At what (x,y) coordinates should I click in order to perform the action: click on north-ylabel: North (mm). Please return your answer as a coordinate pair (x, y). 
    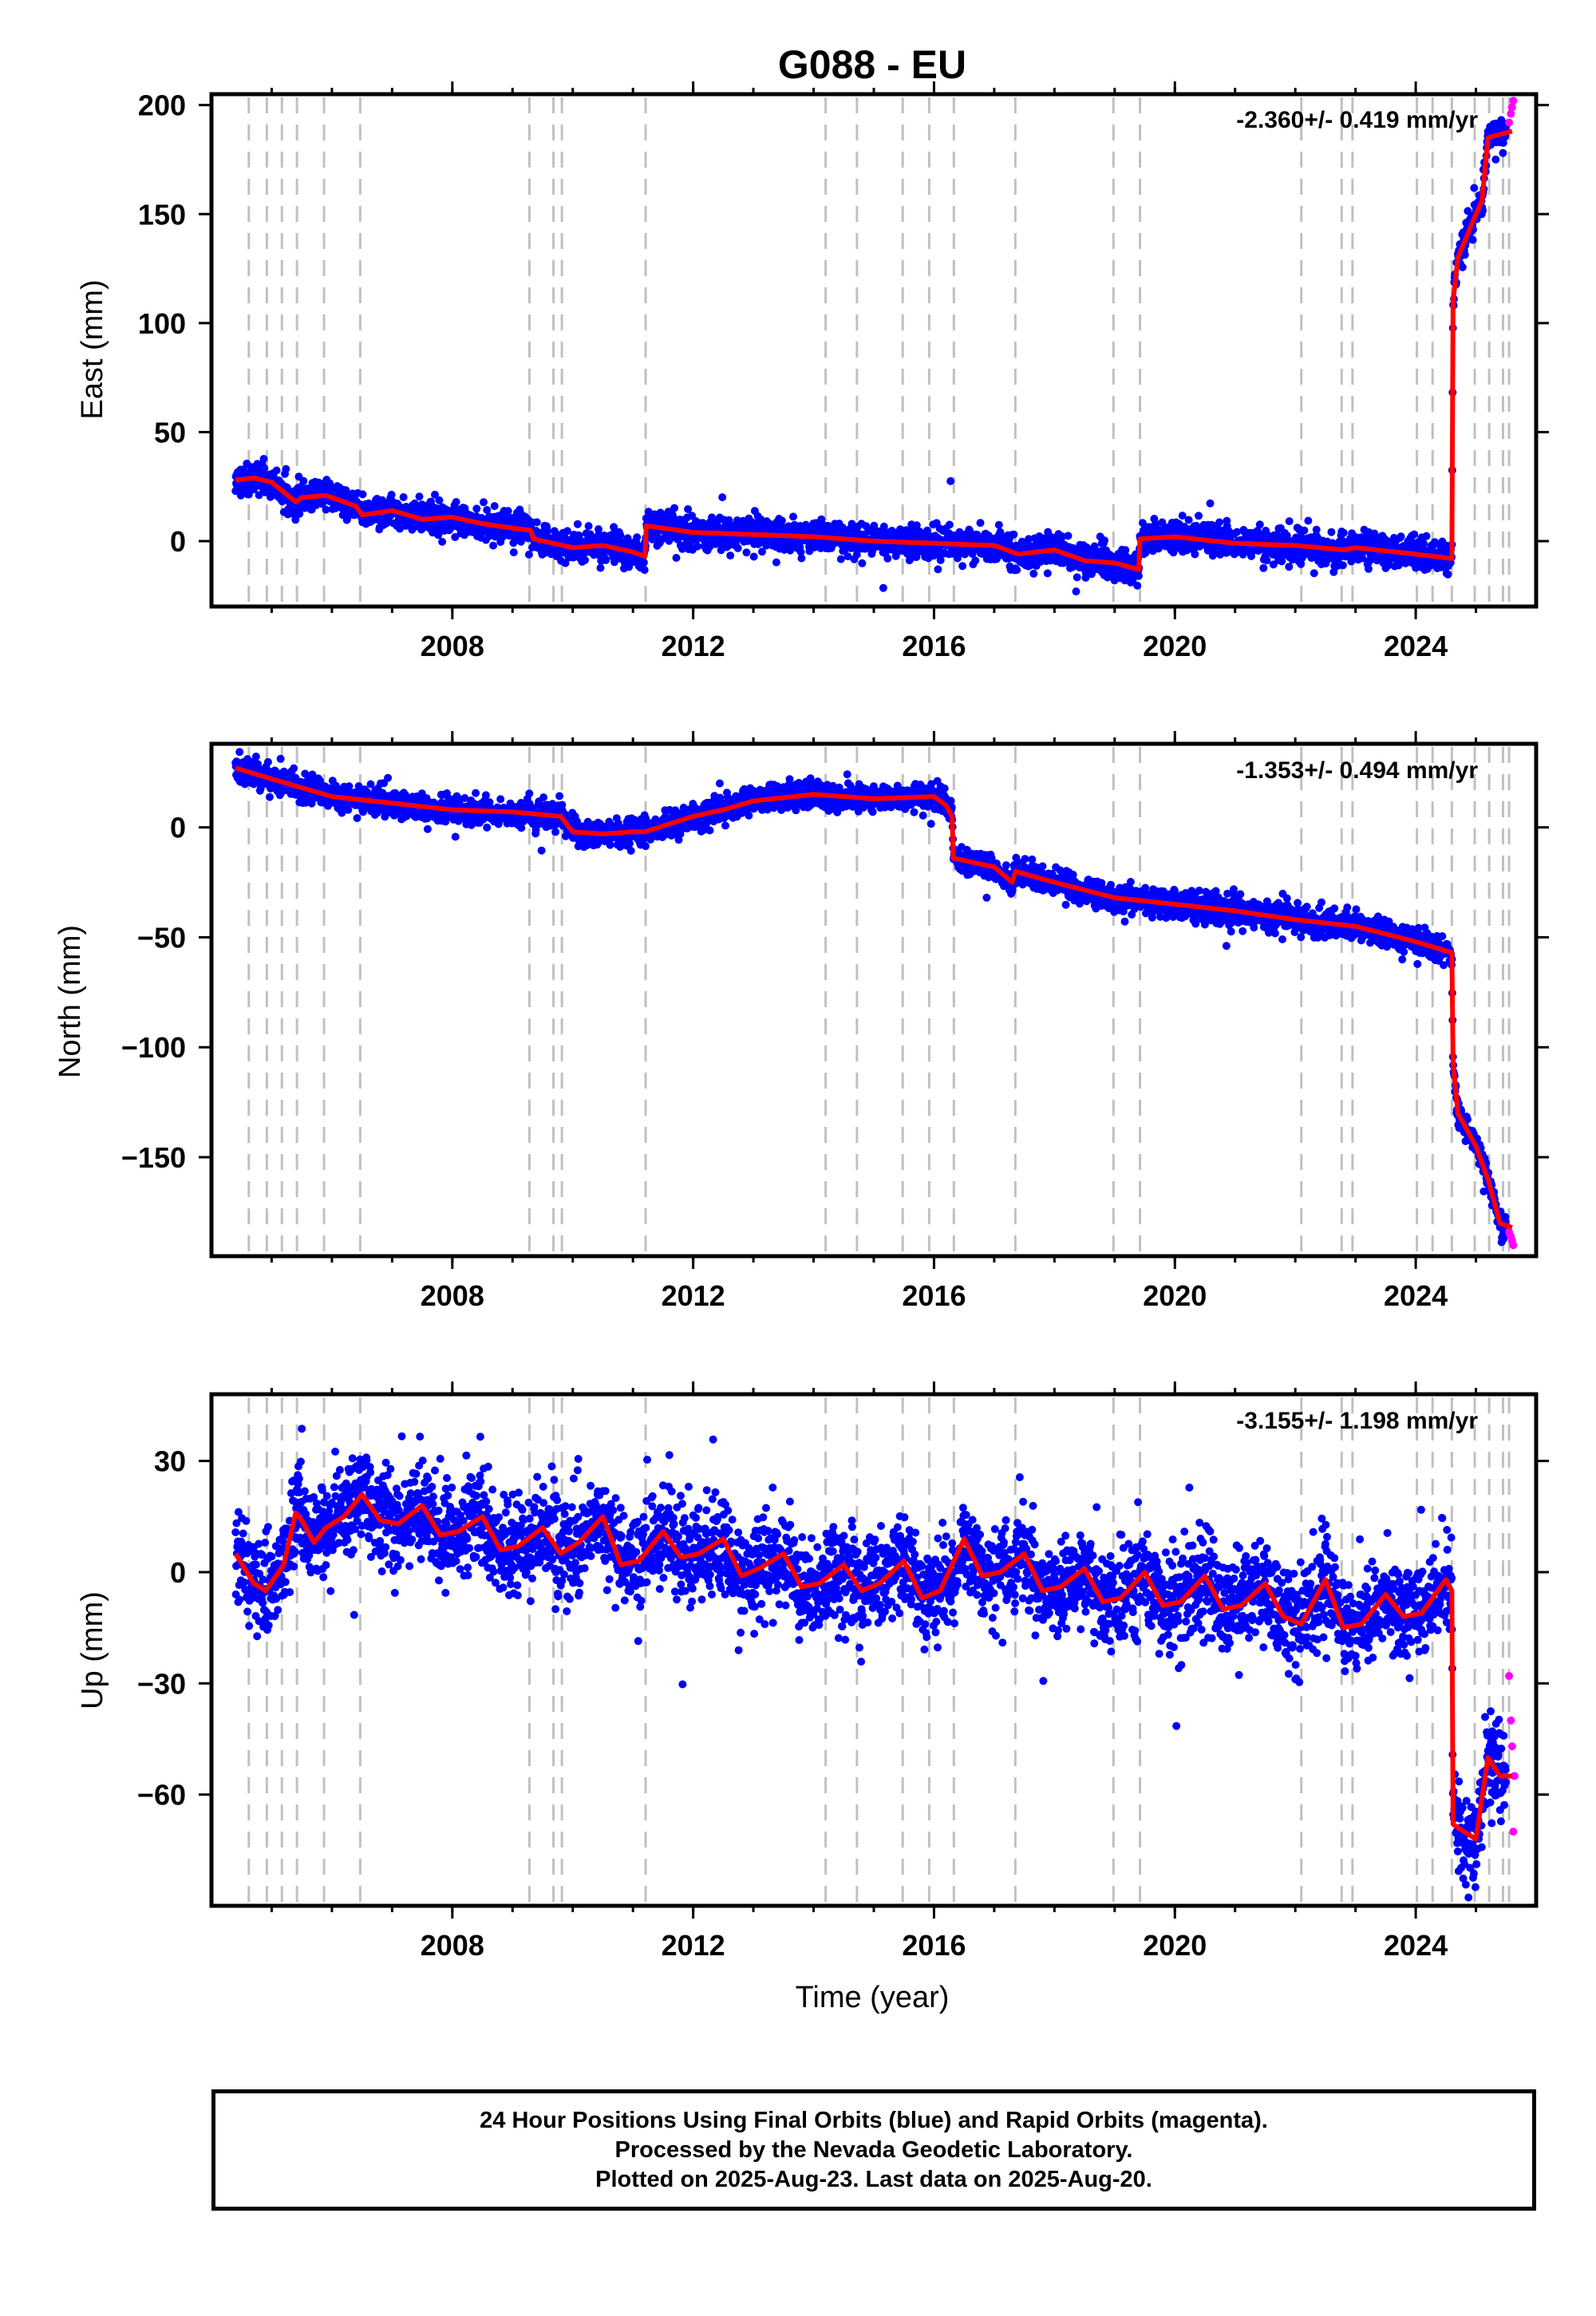
    Looking at the image, I should click on (70, 1001).